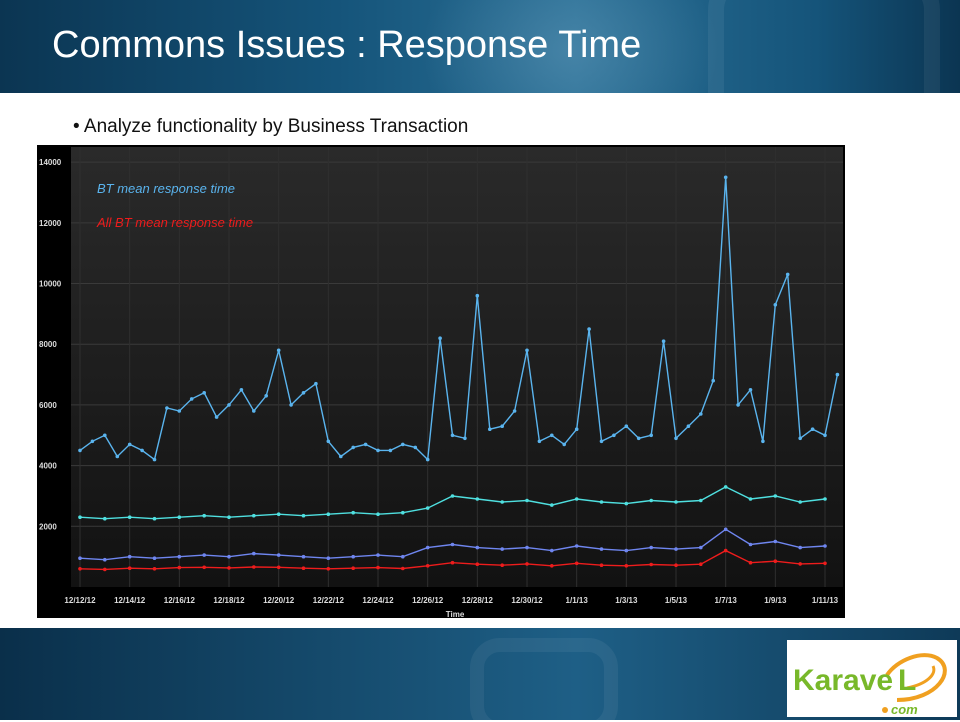 The width and height of the screenshot is (960, 722). What do you see at coordinates (726, 600) in the screenshot?
I see `x-tick-label: 1/7/13` at bounding box center [726, 600].